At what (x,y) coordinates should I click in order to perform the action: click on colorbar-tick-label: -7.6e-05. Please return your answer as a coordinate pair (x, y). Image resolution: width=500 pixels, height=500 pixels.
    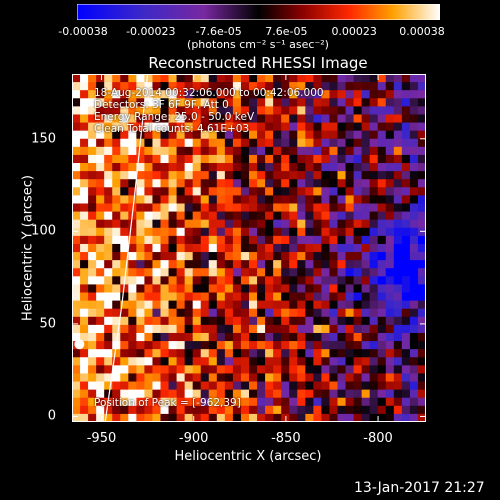
    Looking at the image, I should click on (218, 31).